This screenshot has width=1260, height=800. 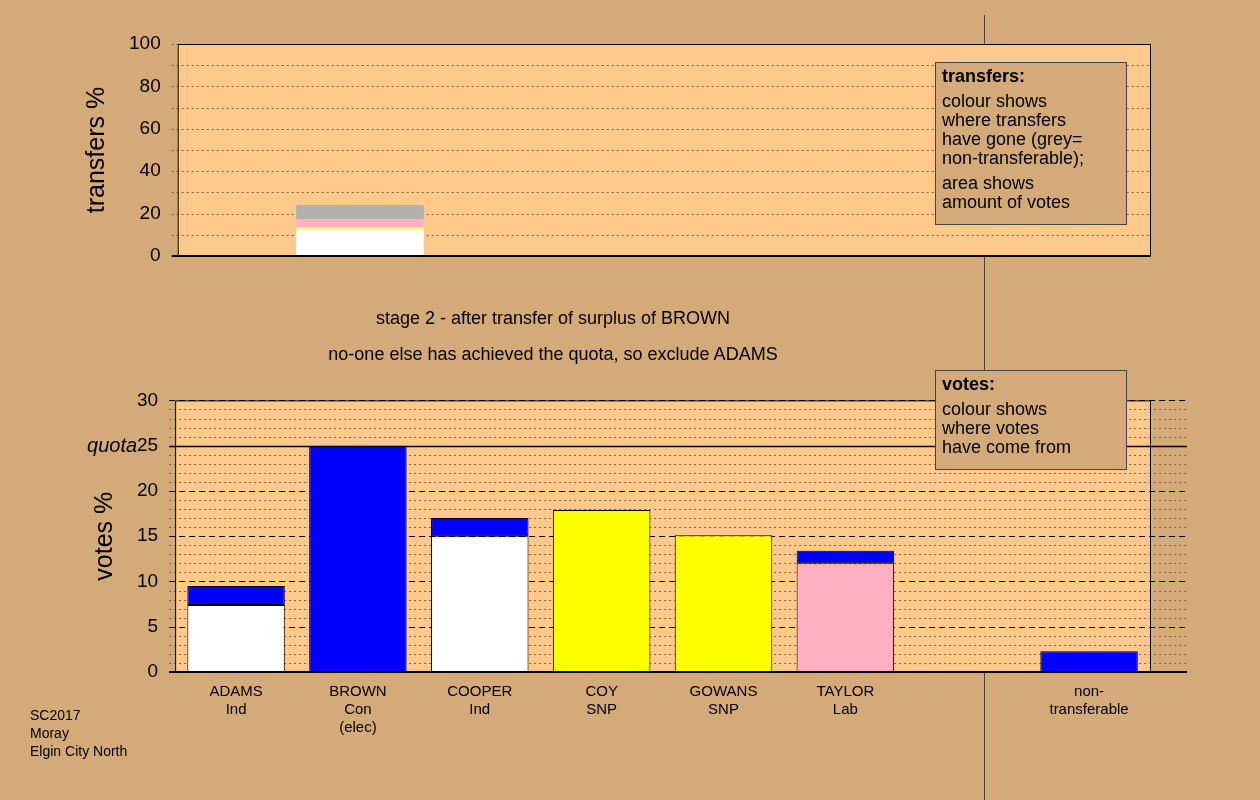 I want to click on y-tick-label: 10, so click(x=147, y=580).